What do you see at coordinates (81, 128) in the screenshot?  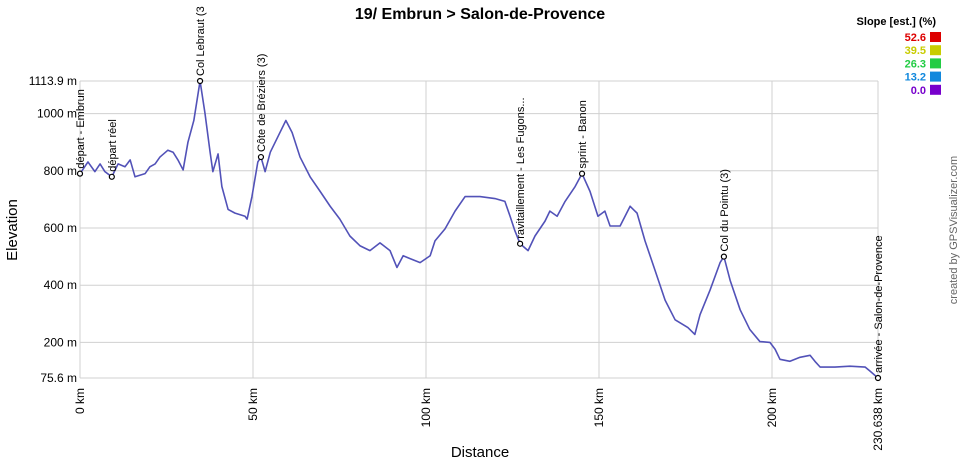 I see `waypoint-label: départ - Embrun` at bounding box center [81, 128].